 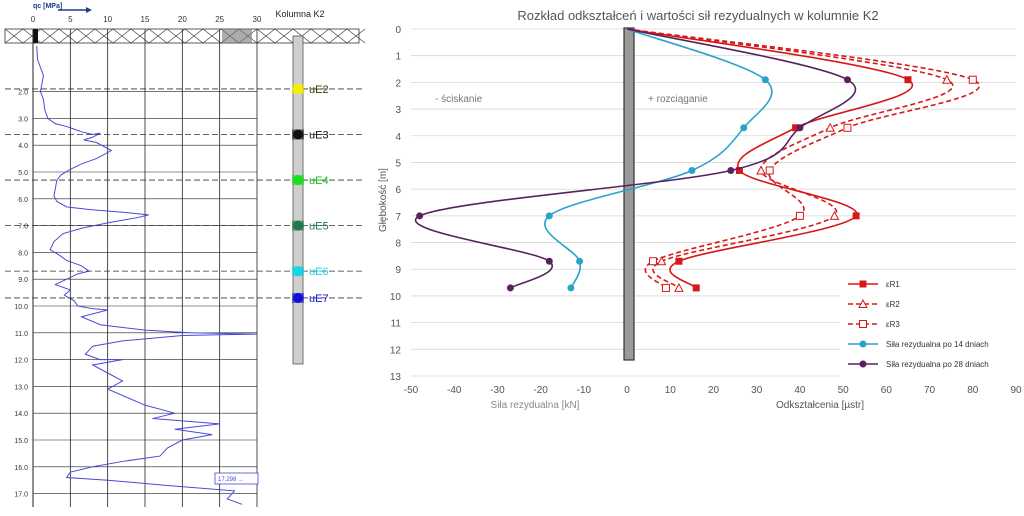 I want to click on cpt-y-tick-label: 10.0, so click(x=21, y=307).